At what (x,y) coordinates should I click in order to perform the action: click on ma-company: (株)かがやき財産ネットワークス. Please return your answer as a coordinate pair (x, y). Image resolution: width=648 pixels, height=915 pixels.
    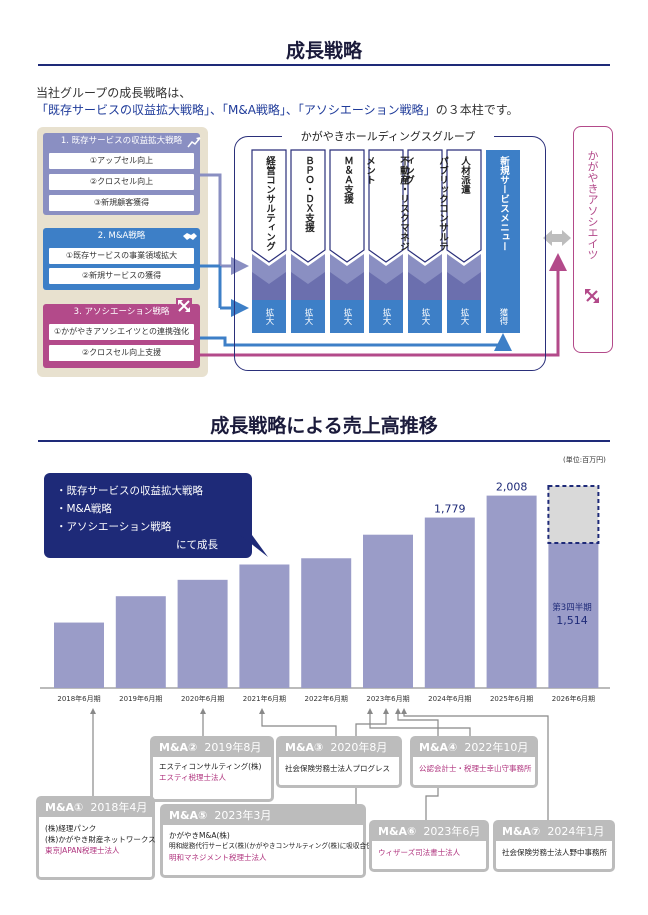
    Looking at the image, I should click on (100, 839).